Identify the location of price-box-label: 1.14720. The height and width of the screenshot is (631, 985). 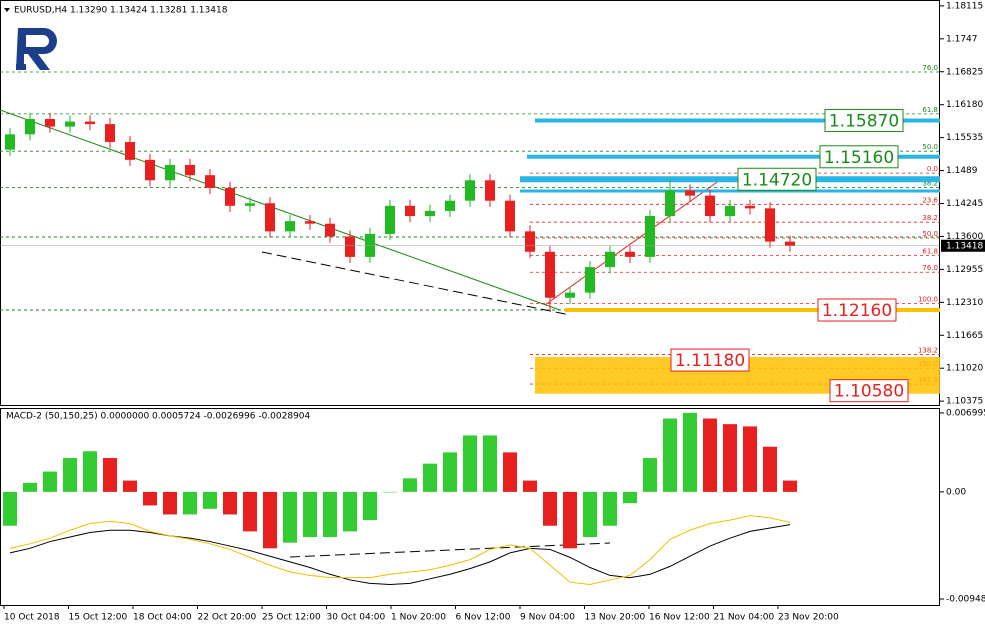
(777, 180).